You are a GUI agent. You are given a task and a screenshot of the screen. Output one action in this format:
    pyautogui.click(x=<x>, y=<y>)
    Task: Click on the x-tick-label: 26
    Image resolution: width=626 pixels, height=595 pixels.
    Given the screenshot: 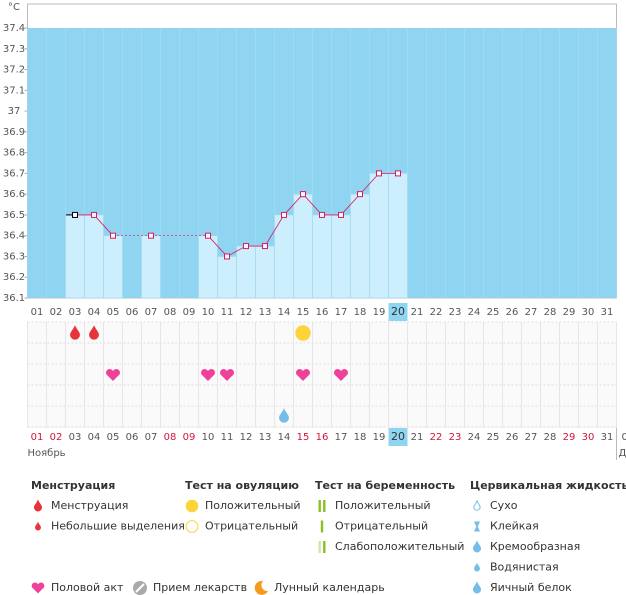 What is the action you would take?
    pyautogui.click(x=512, y=437)
    